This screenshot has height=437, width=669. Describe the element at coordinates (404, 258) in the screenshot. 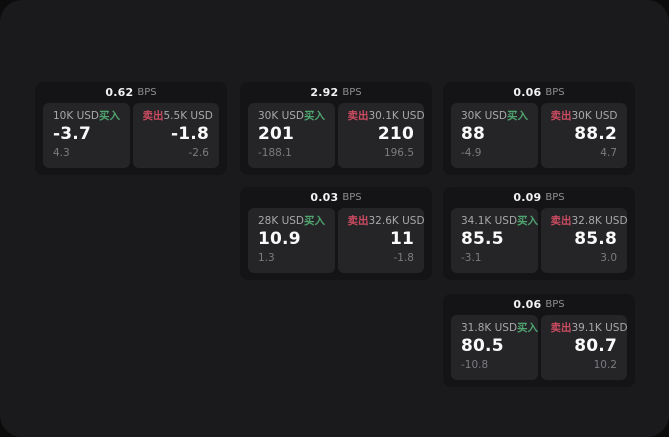

I see `sell-delta: -1.8` at that location.